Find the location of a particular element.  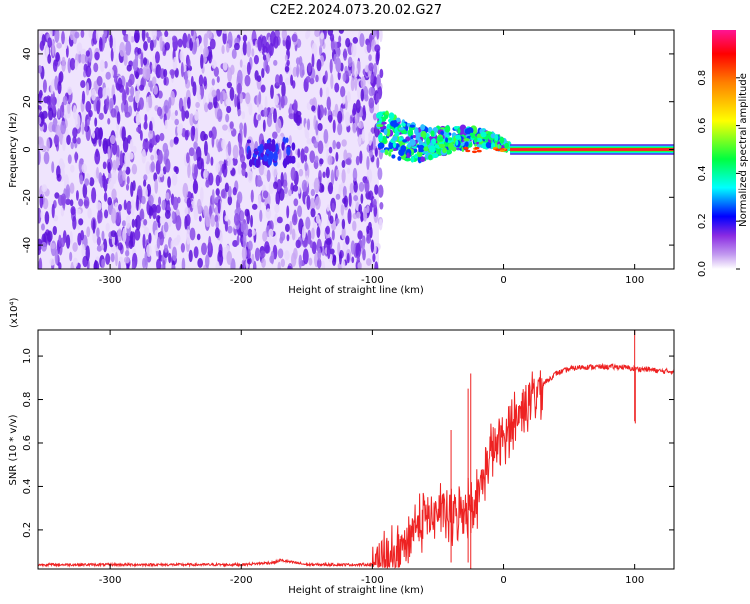

spectrogram-y-label: Frequency (Hz) is located at coordinates (13, 150).